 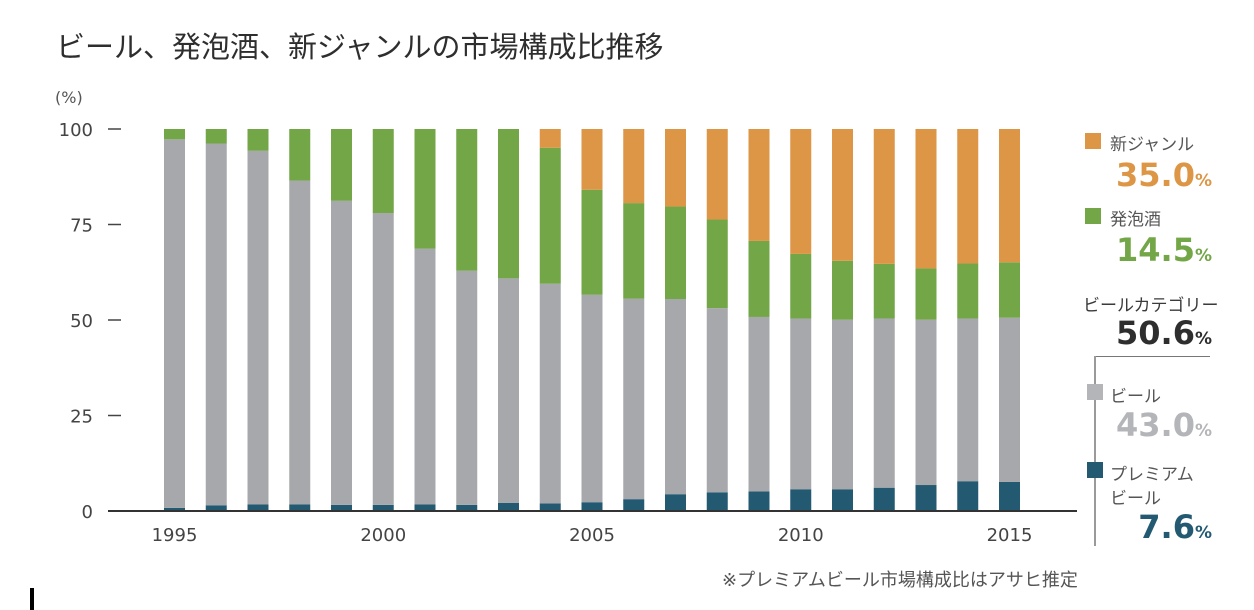 I want to click on bar-stack-2011, so click(x=842, y=320).